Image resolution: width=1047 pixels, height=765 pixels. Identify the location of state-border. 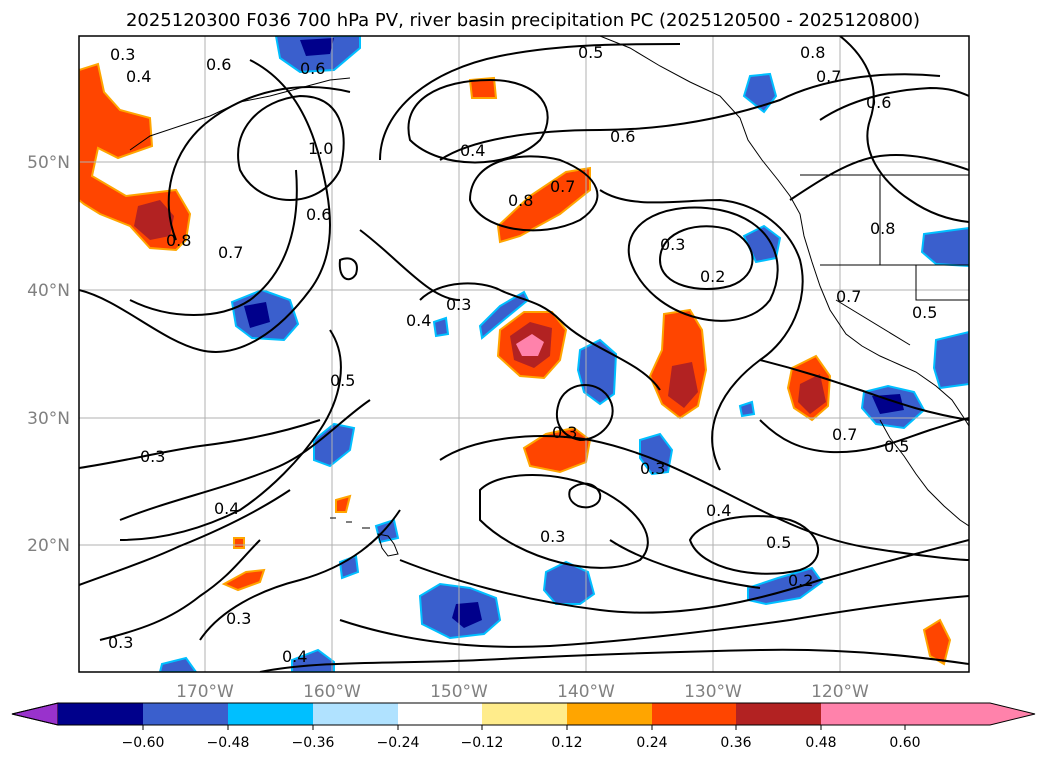
(894, 260).